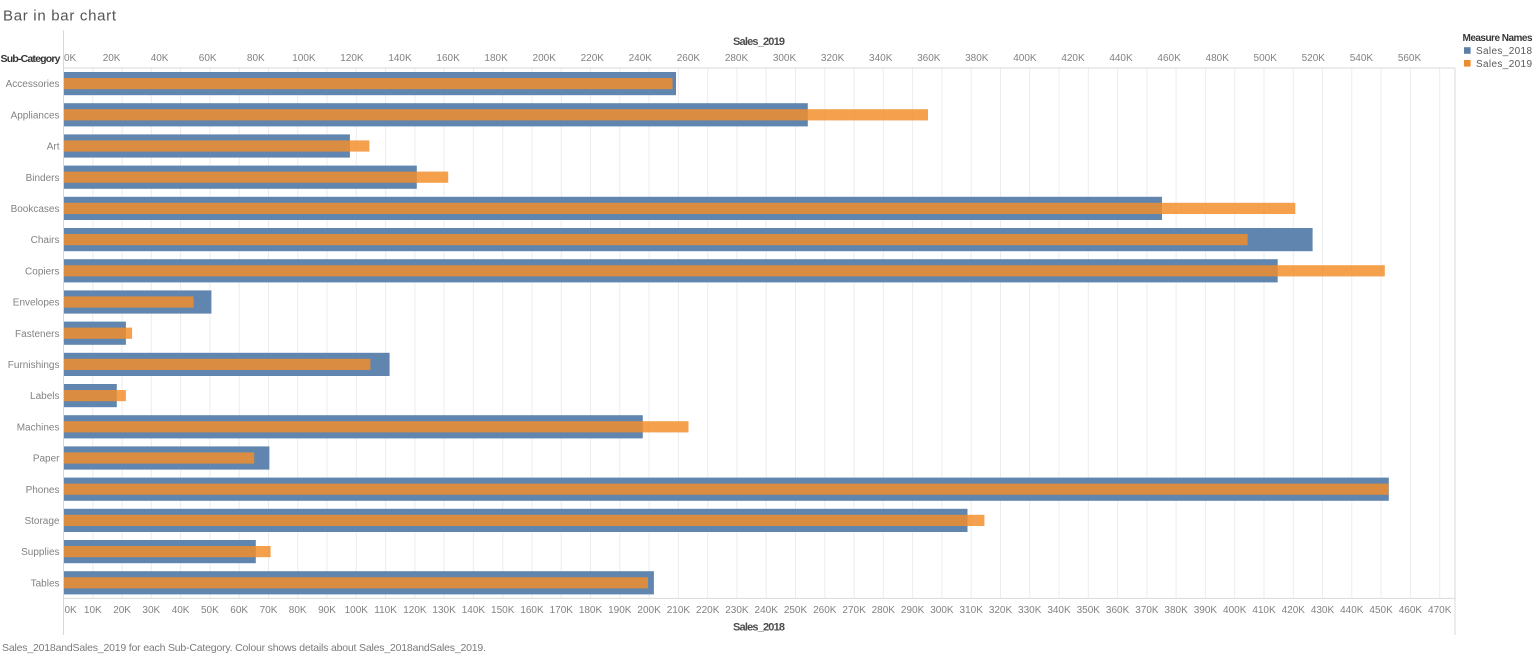  I want to click on svg-text: 310K, so click(972, 610).